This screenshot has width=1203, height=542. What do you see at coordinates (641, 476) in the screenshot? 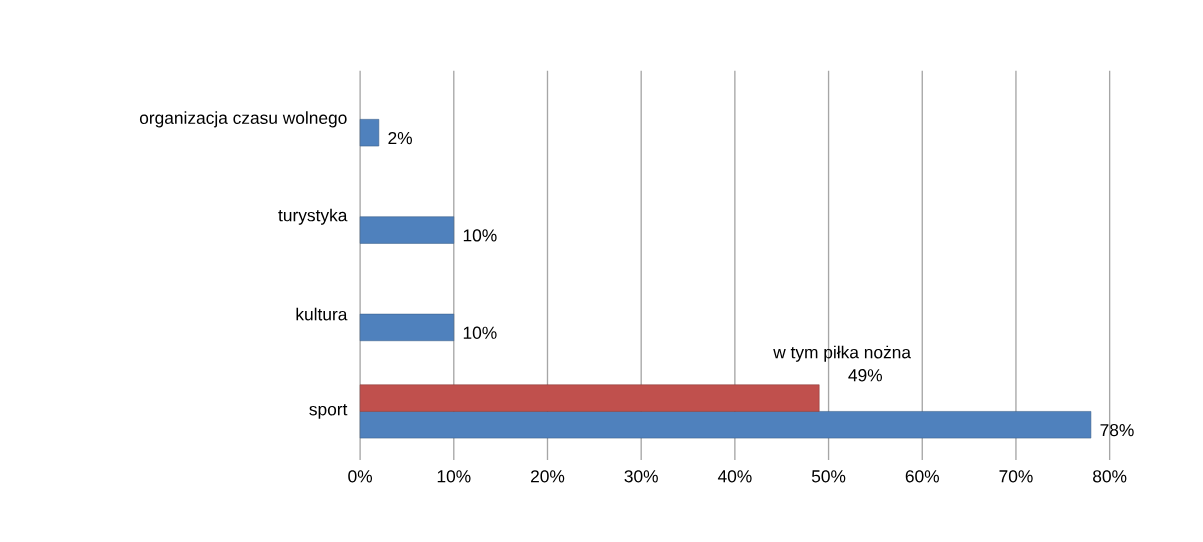
I see `x-tick-label: 30%` at bounding box center [641, 476].